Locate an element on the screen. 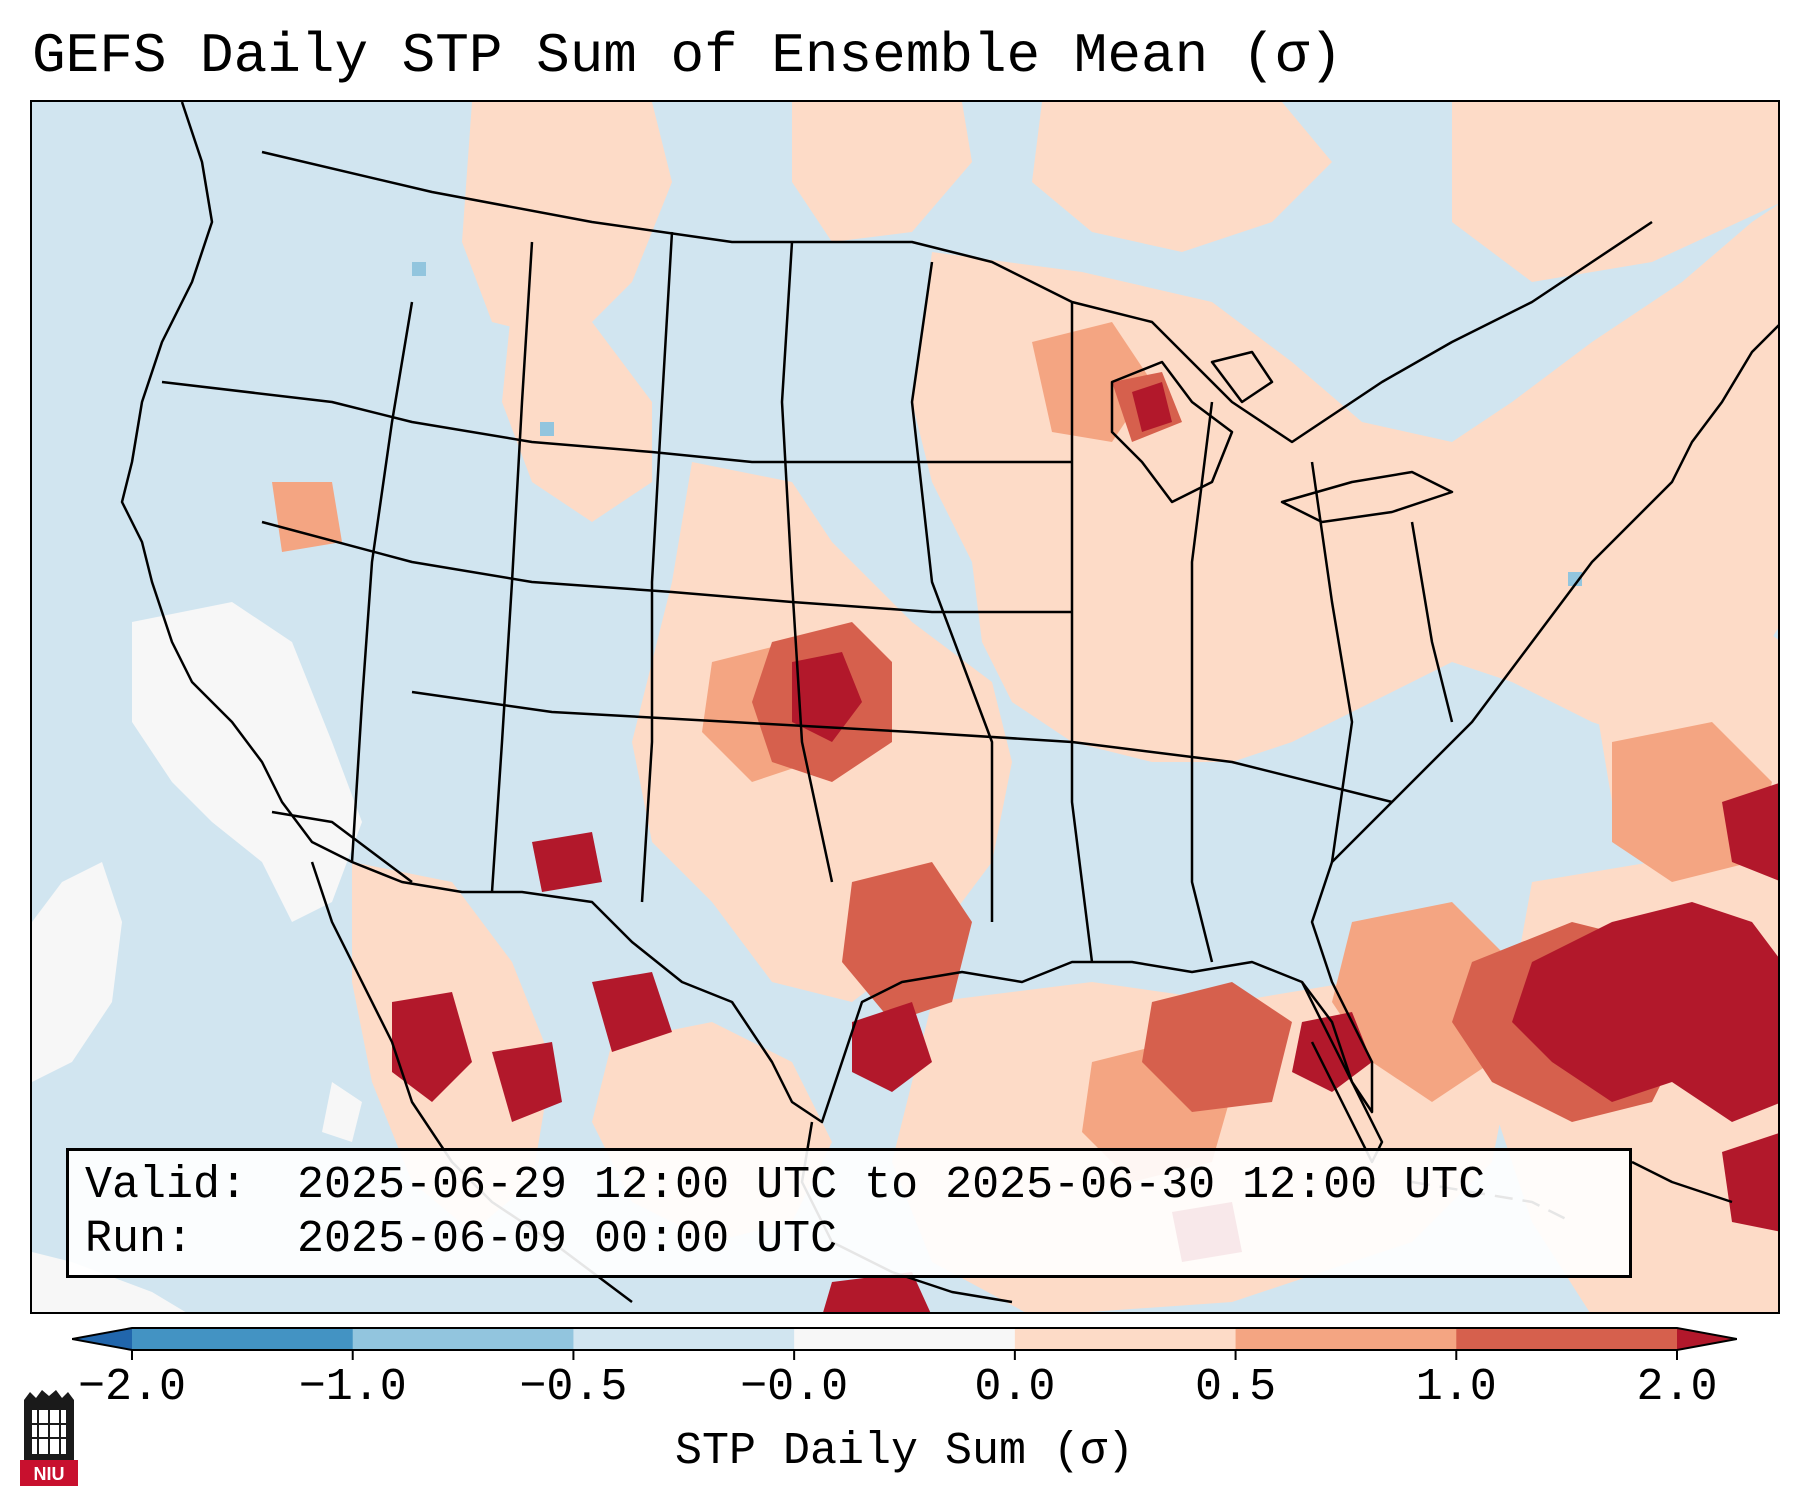 The width and height of the screenshot is (1803, 1506). colorbar-tick-label: 1.0 is located at coordinates (1456, 1387).